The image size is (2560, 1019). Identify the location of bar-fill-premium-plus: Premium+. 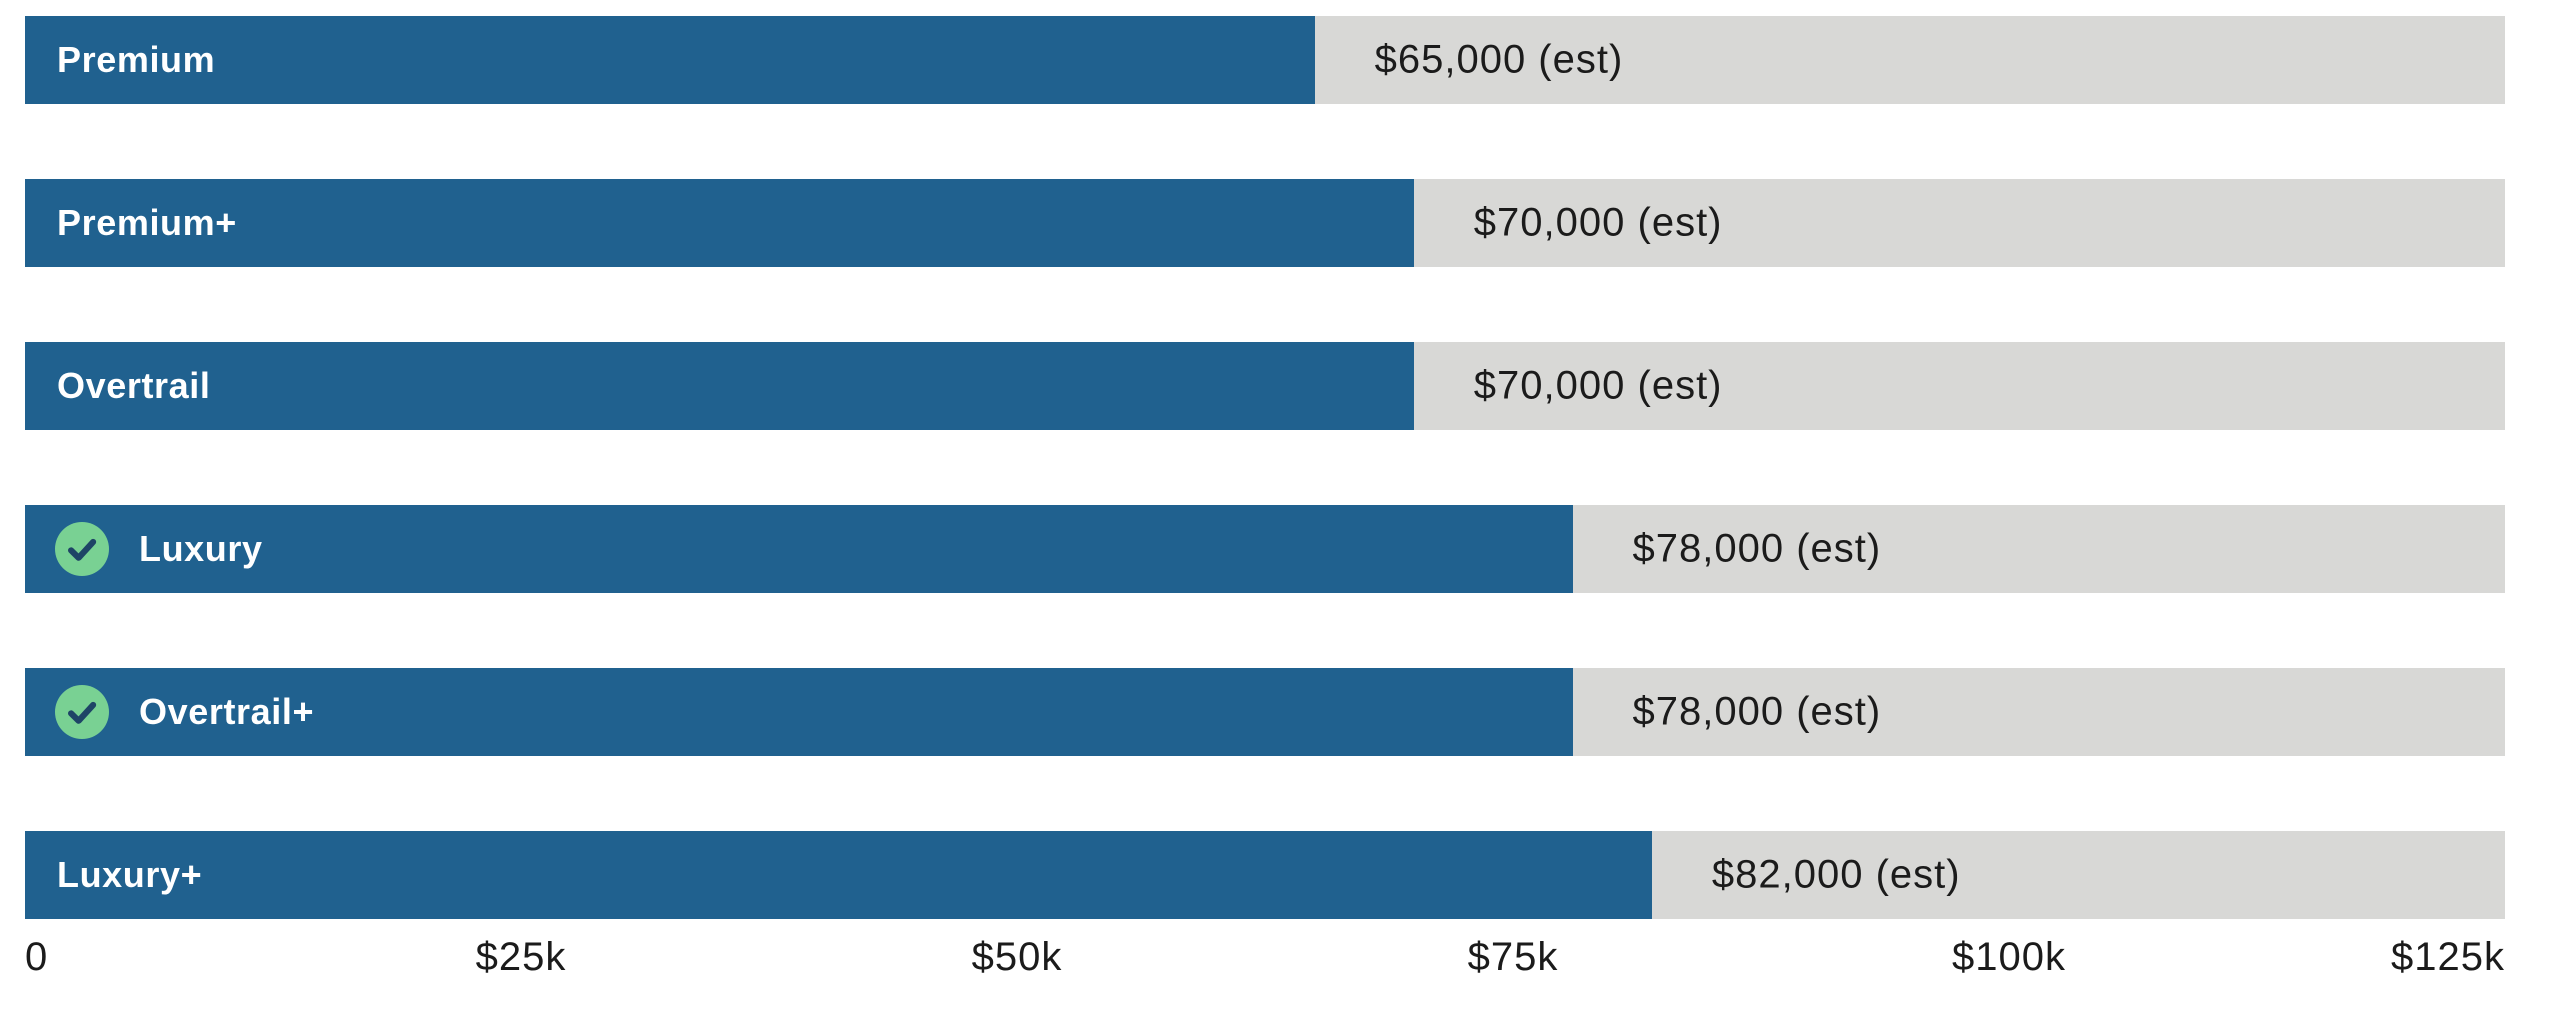
(719, 223).